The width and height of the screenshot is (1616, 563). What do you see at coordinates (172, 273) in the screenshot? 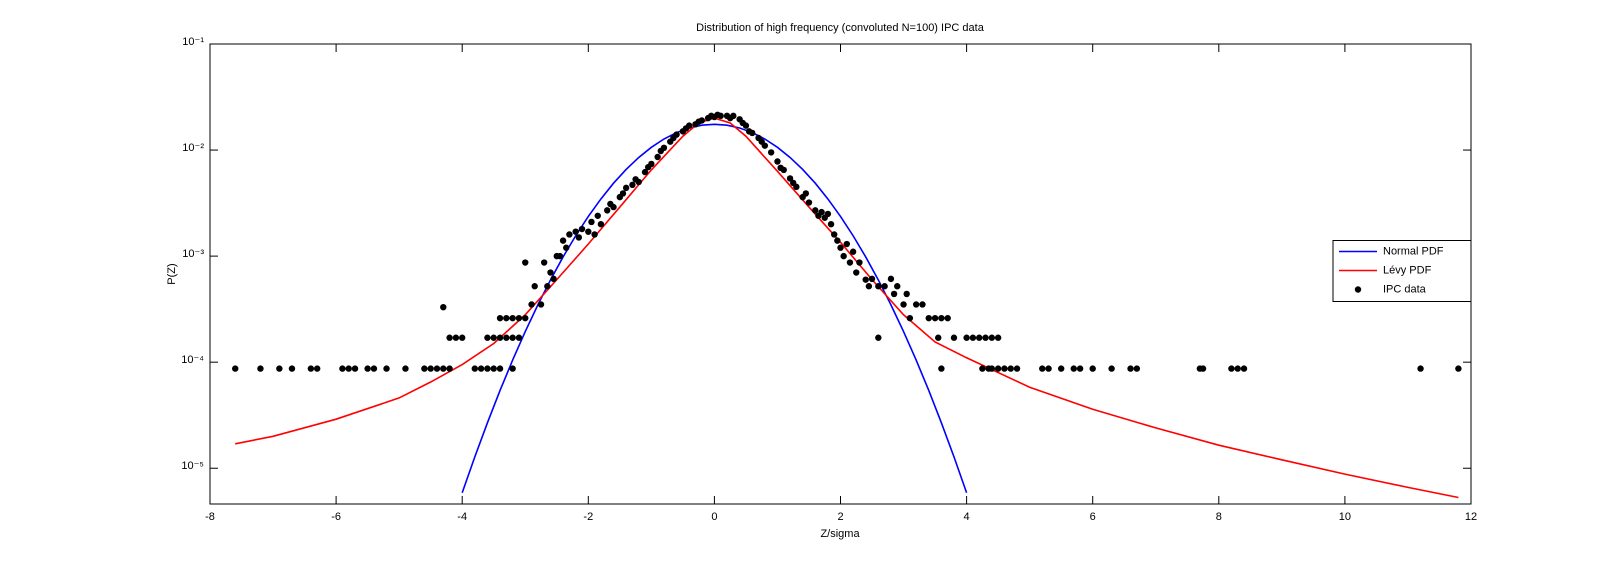
I see `y-axis-label: P(Z)` at bounding box center [172, 273].